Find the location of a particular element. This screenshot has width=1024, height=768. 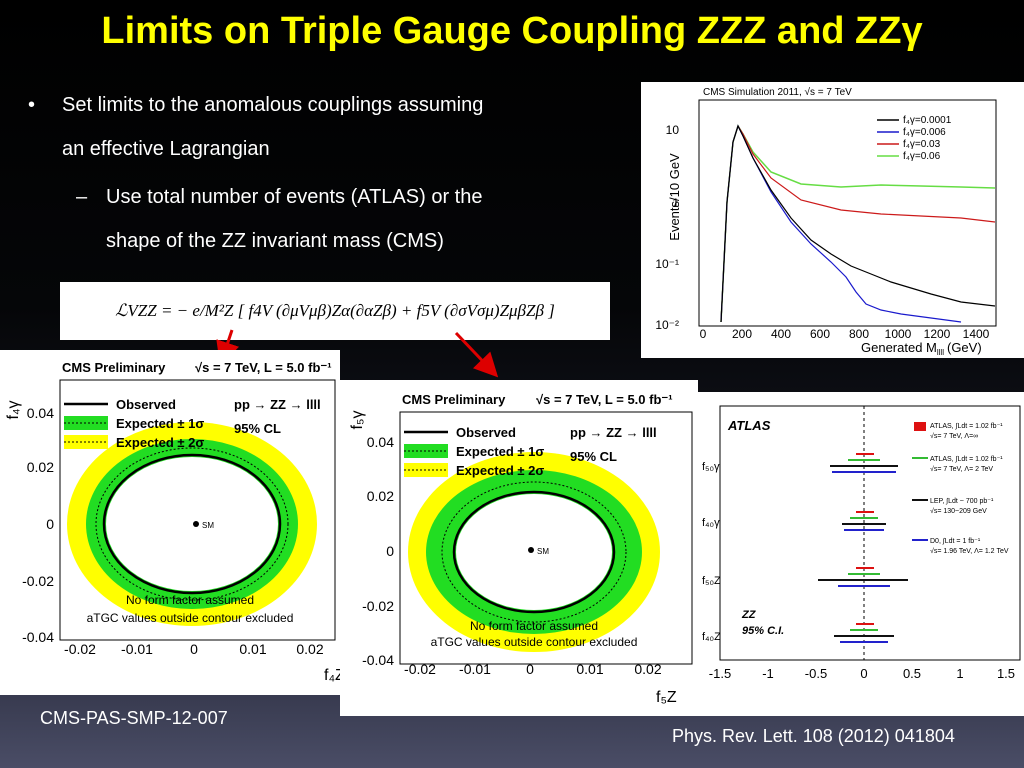

legend-entry: f₄γ=0.0001 is located at coordinates (927, 120).